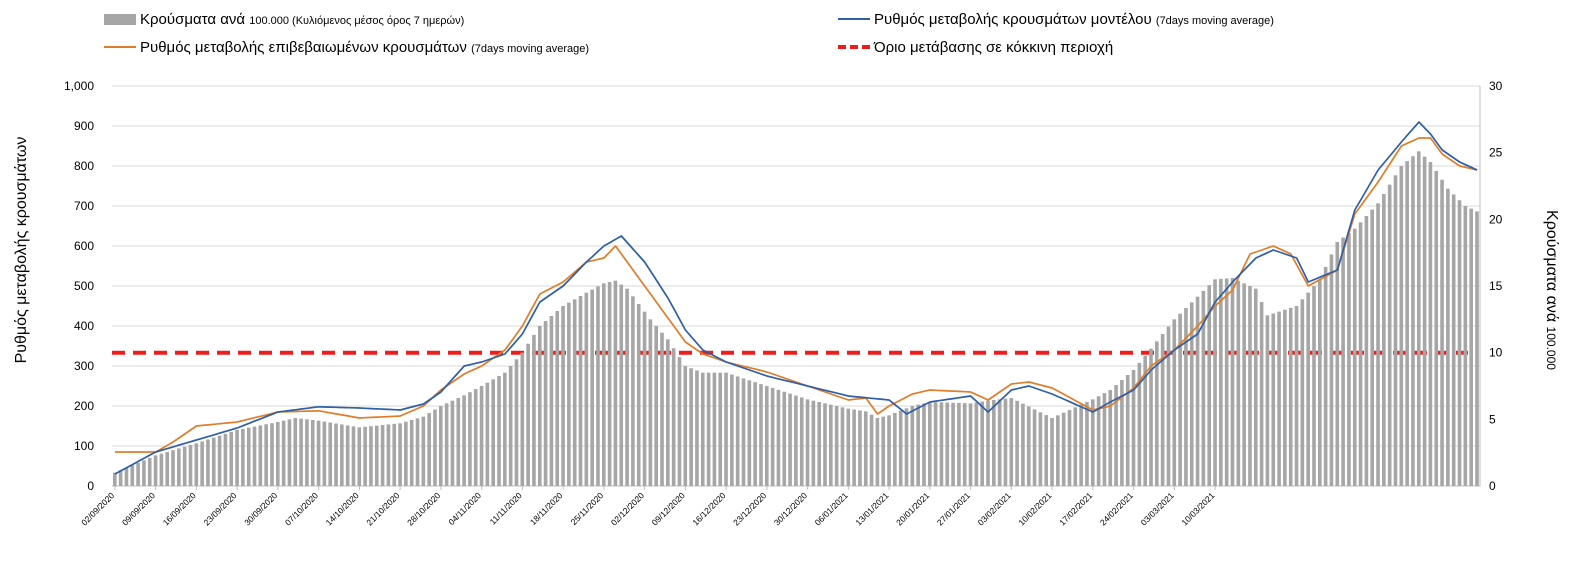 Image resolution: width=1577 pixels, height=585 pixels. What do you see at coordinates (1496, 153) in the screenshot?
I see `right-tick-label: 25` at bounding box center [1496, 153].